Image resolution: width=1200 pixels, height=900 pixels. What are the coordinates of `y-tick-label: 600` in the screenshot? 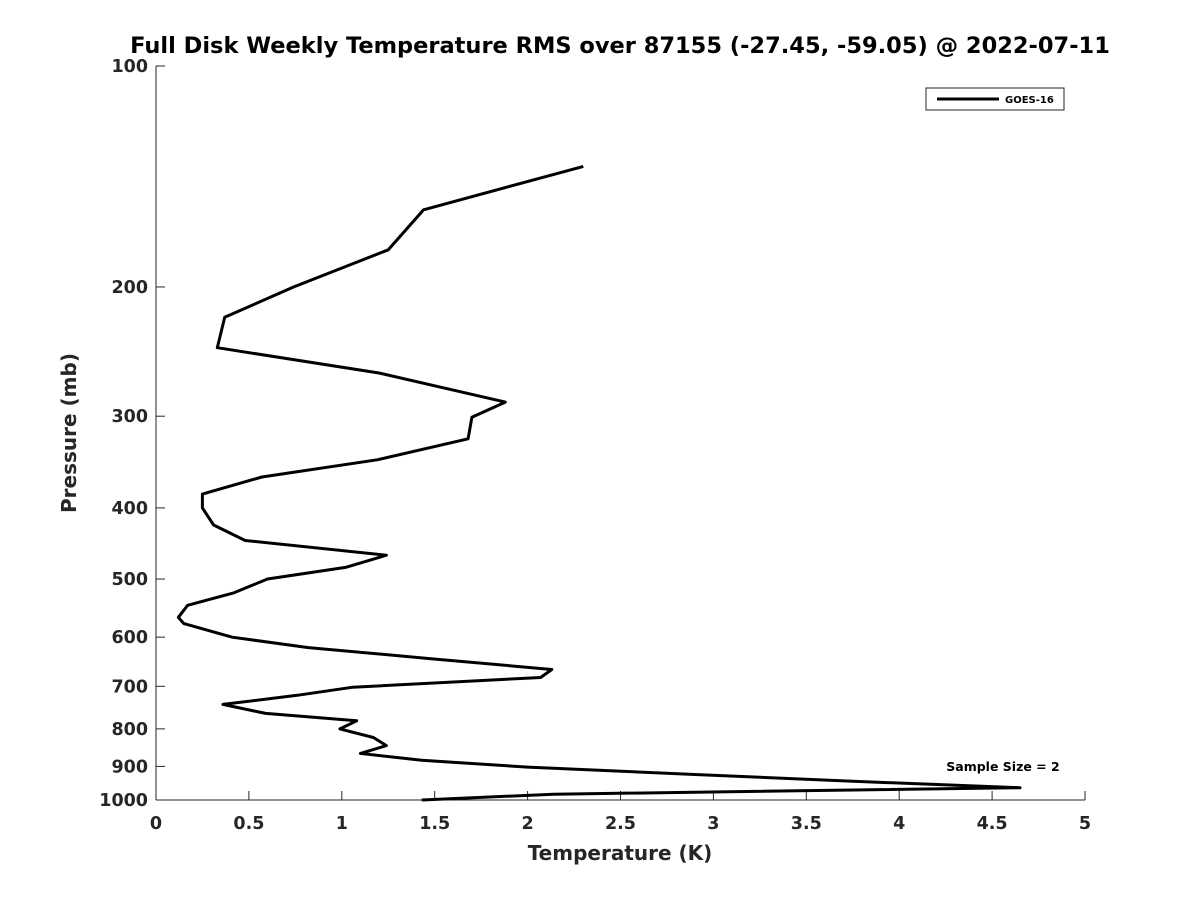 It's located at (129, 638).